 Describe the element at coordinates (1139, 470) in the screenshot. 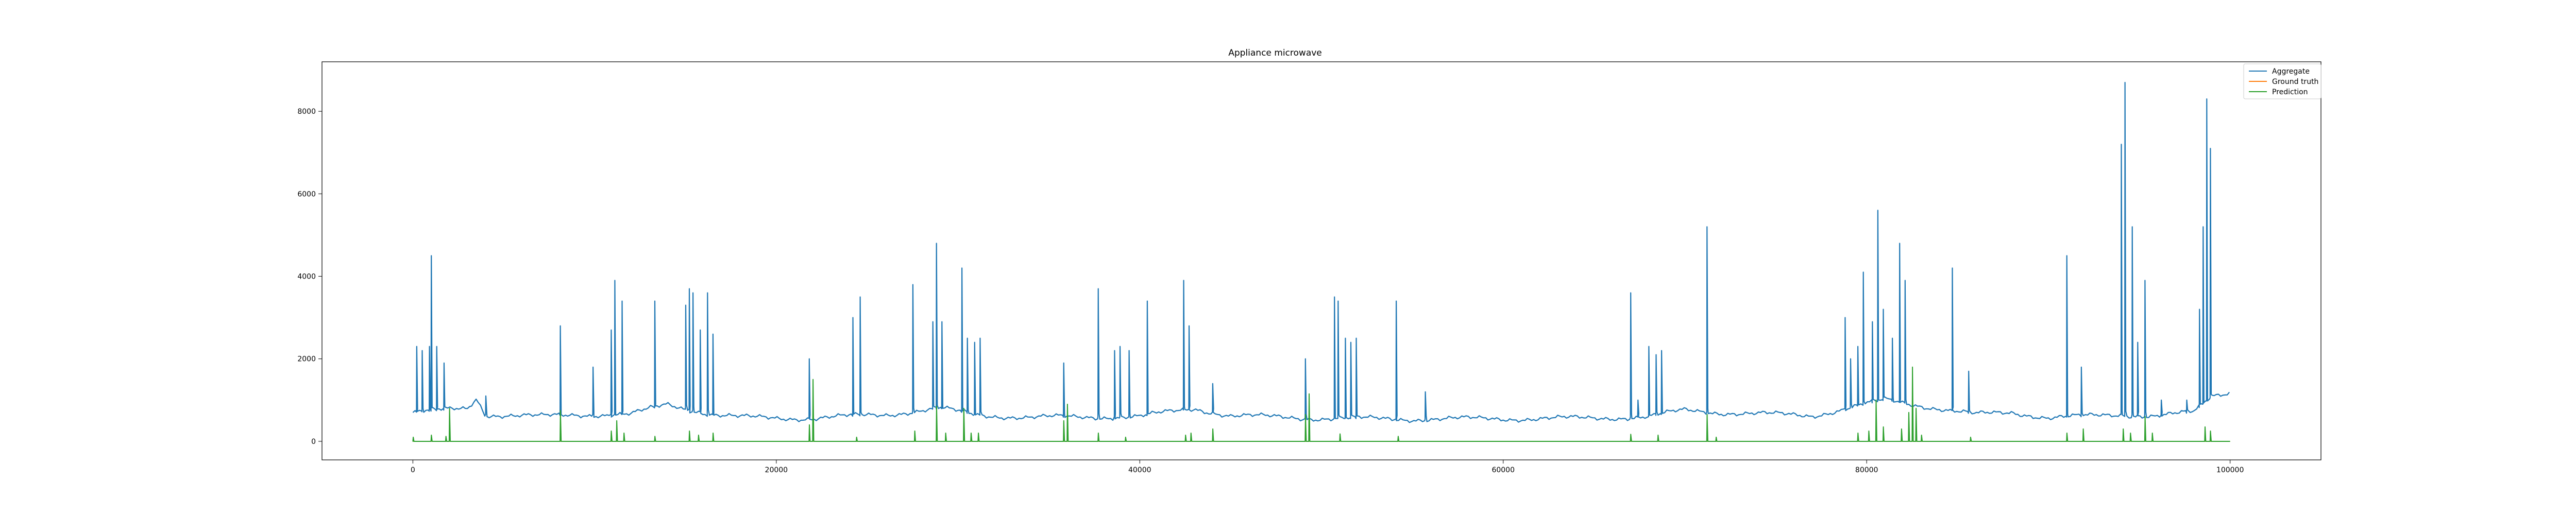

I see `x-tick-label: 40000` at that location.